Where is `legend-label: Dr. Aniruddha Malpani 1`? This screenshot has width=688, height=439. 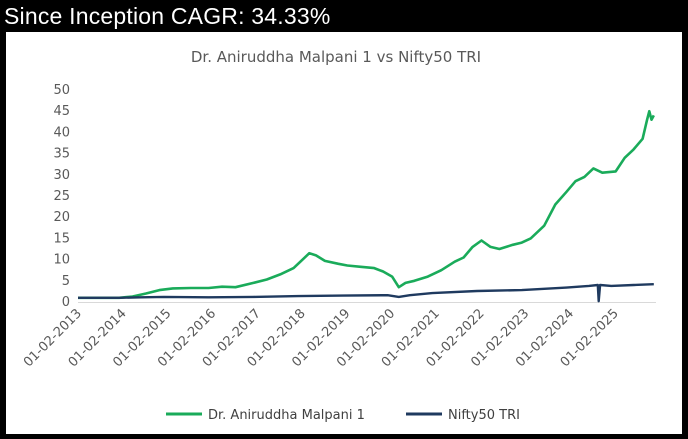 legend-label: Dr. Aniruddha Malpani 1 is located at coordinates (286, 415).